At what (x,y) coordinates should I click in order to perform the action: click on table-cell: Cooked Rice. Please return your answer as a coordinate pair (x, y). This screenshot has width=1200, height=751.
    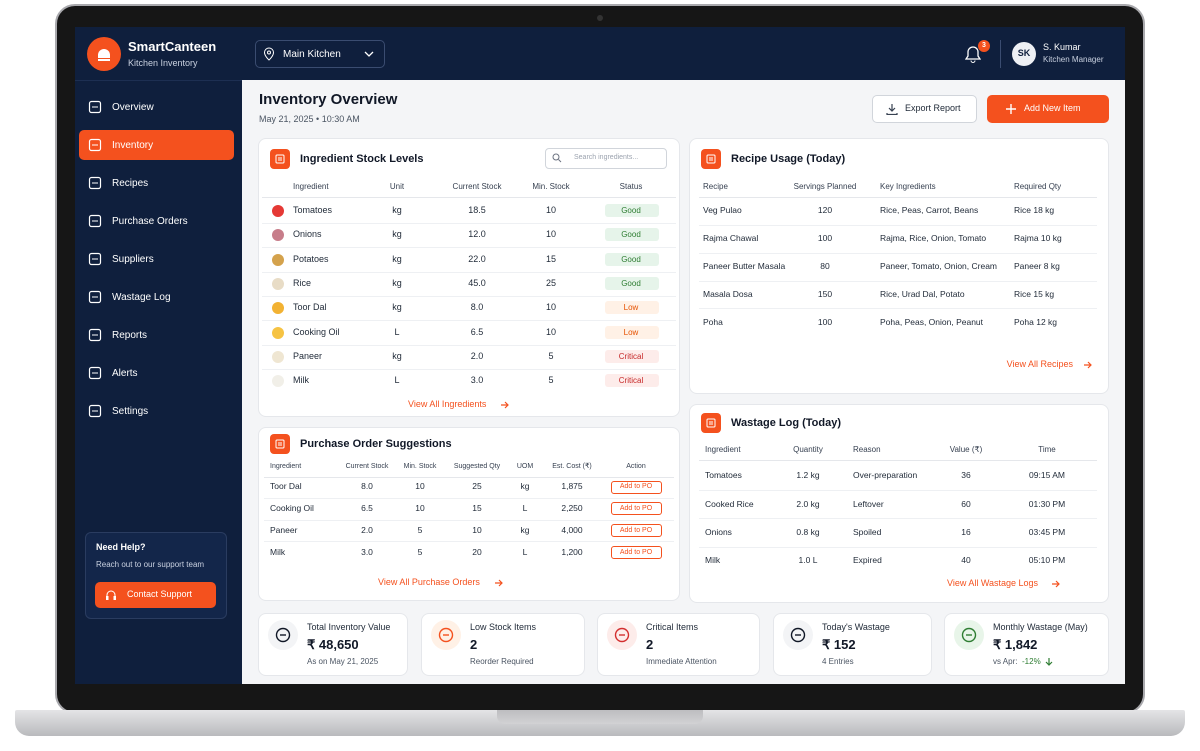
    Looking at the image, I should click on (729, 503).